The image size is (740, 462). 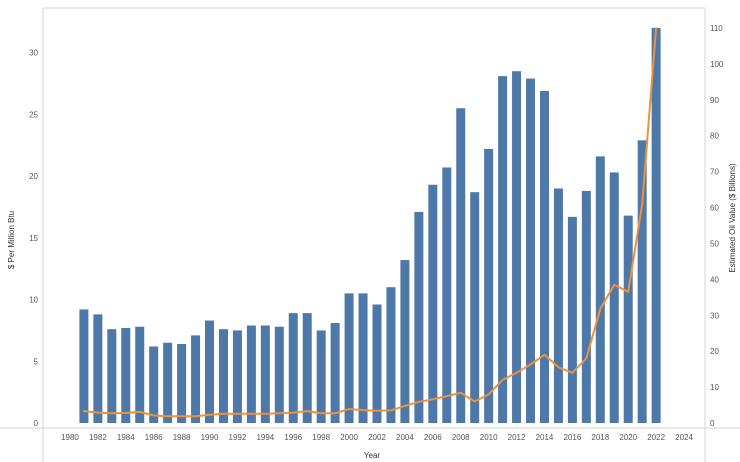 What do you see at coordinates (98, 368) in the screenshot?
I see `bar-1982` at bounding box center [98, 368].